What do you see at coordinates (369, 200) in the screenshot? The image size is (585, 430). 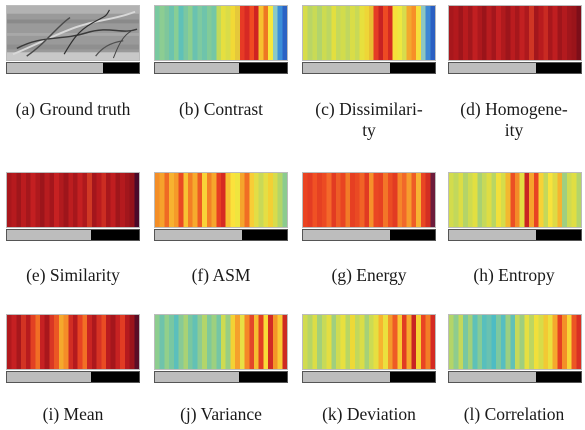 I see `energy-map` at bounding box center [369, 200].